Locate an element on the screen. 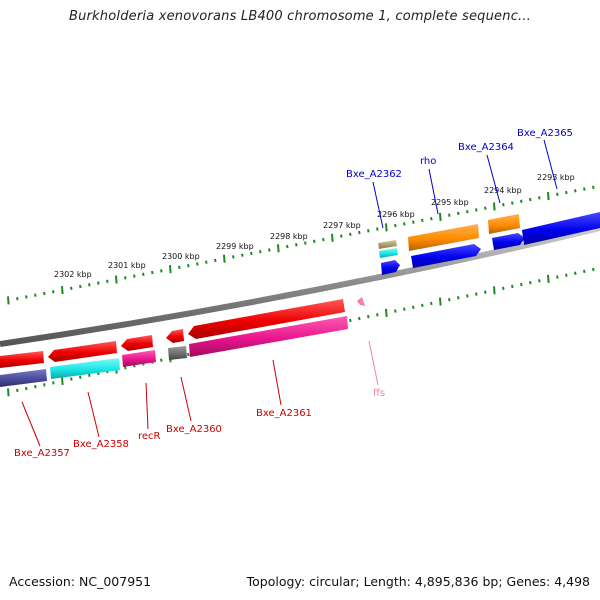  cds-bxe-a2358 is located at coordinates (85, 368).